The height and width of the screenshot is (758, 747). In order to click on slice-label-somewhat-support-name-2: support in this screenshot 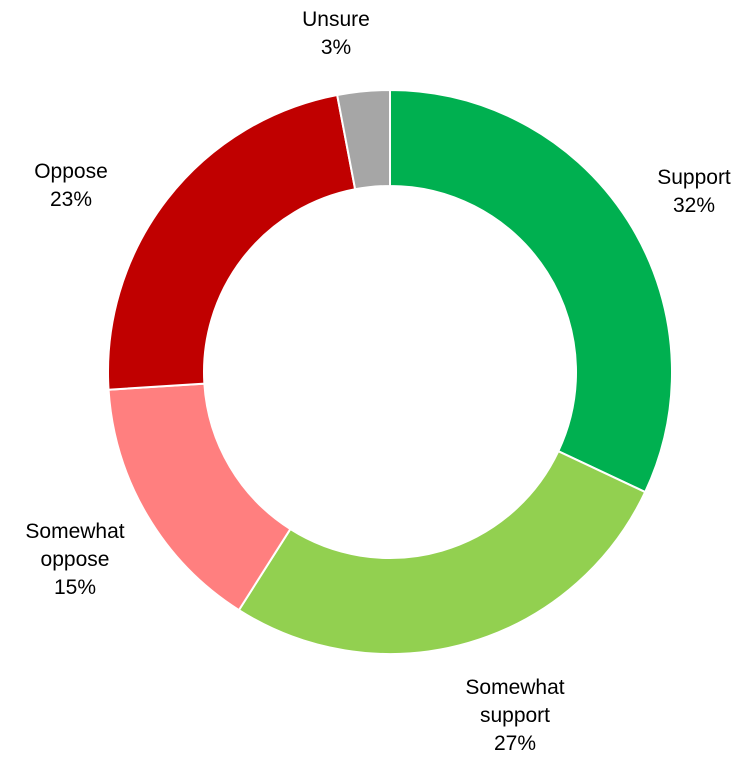, I will do `click(515, 715)`.